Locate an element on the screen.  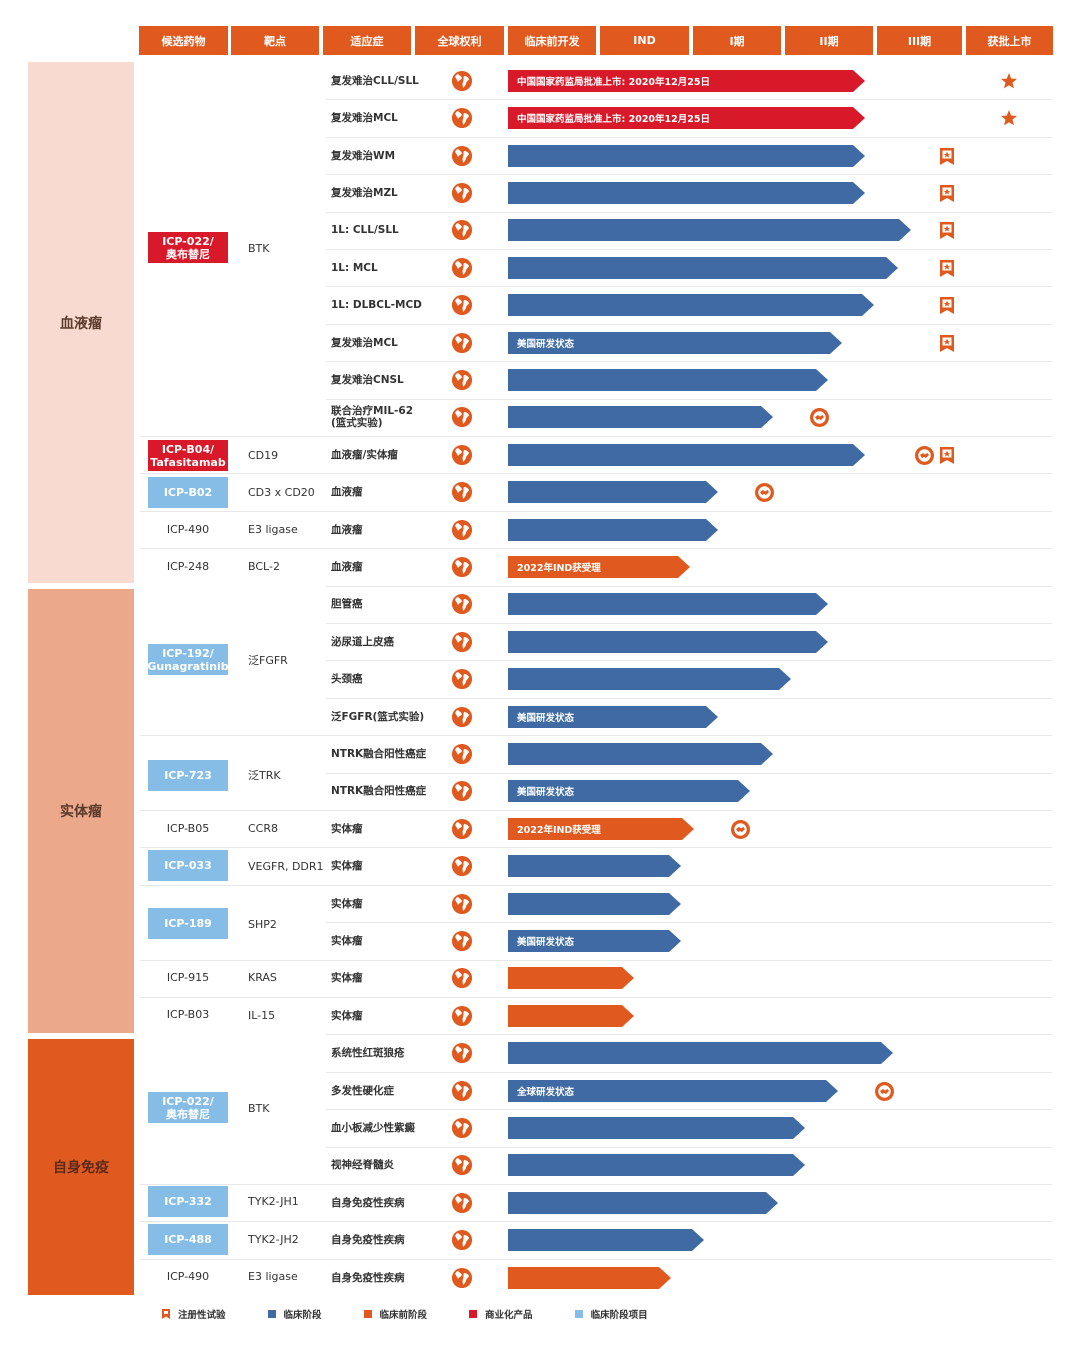
approved-star-icon is located at coordinates (1009, 118).